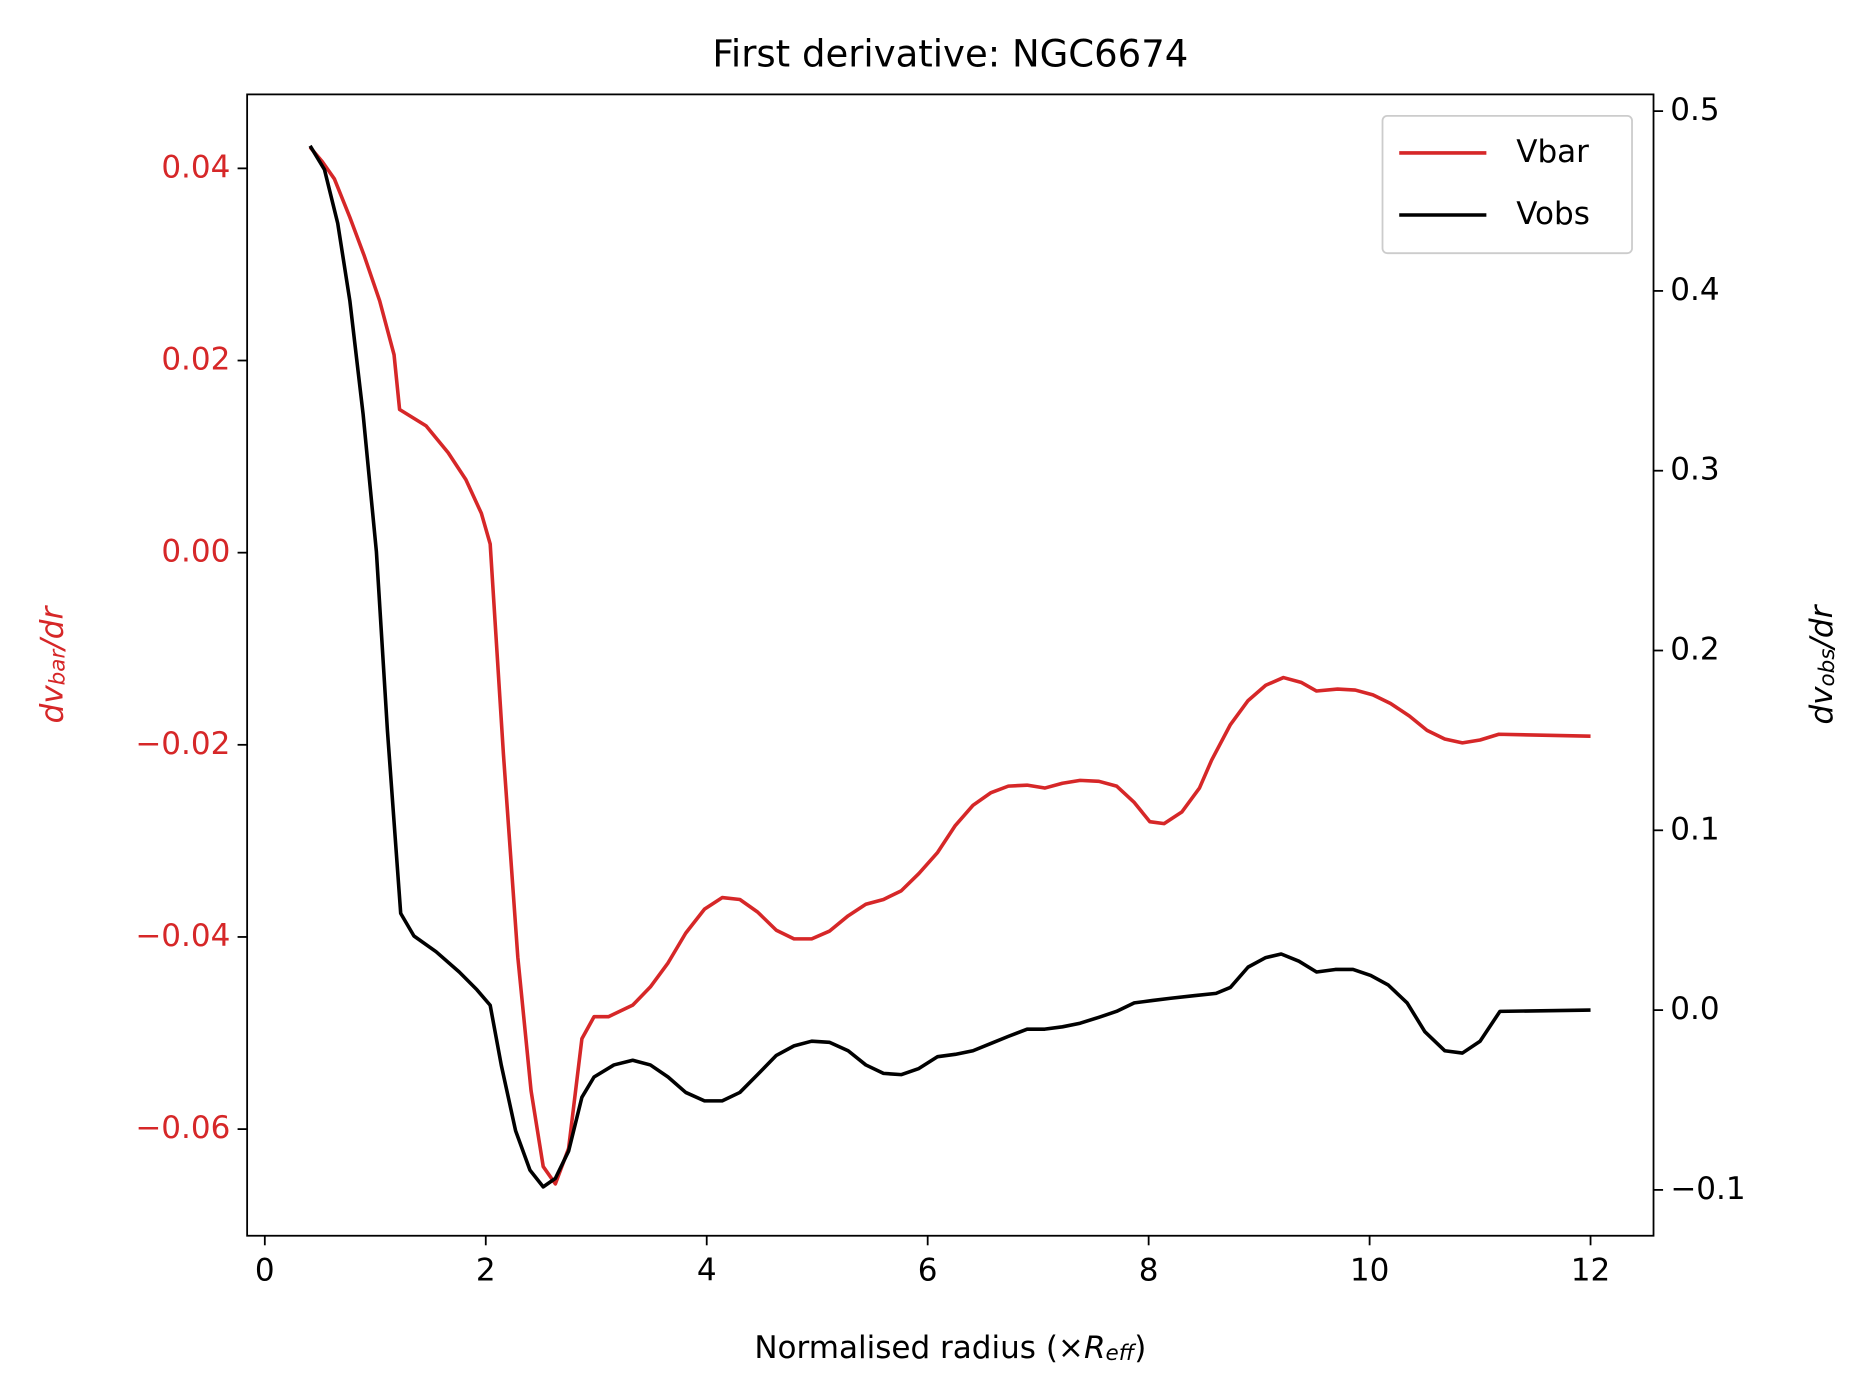  Describe the element at coordinates (53, 629) in the screenshot. I see `ylabel-part: /dr` at that location.